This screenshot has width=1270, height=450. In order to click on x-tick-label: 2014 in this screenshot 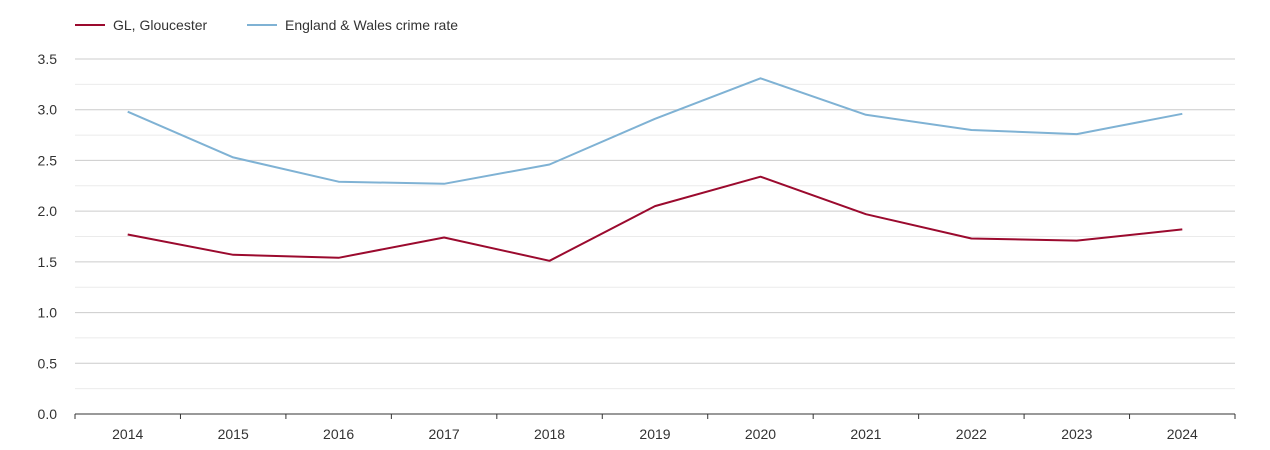, I will do `click(127, 434)`.